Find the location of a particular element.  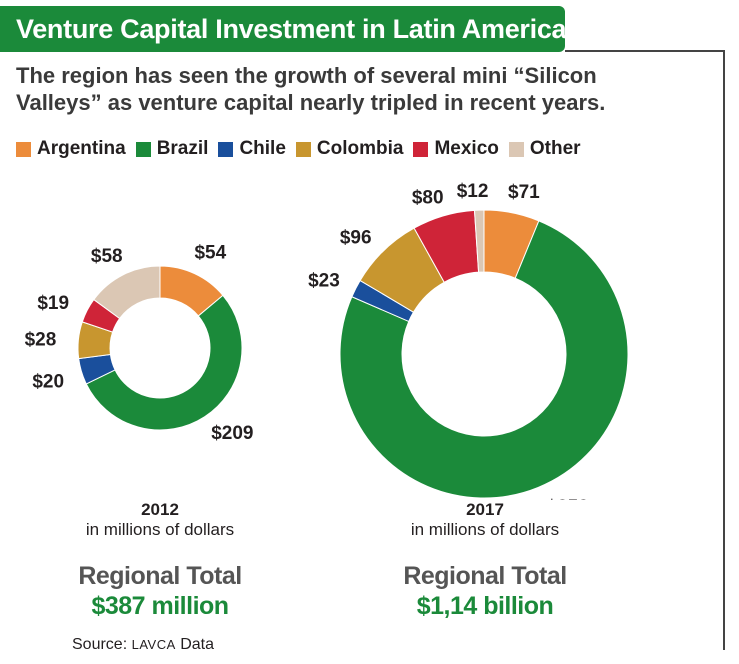

source-prefix: Source: is located at coordinates (102, 644).